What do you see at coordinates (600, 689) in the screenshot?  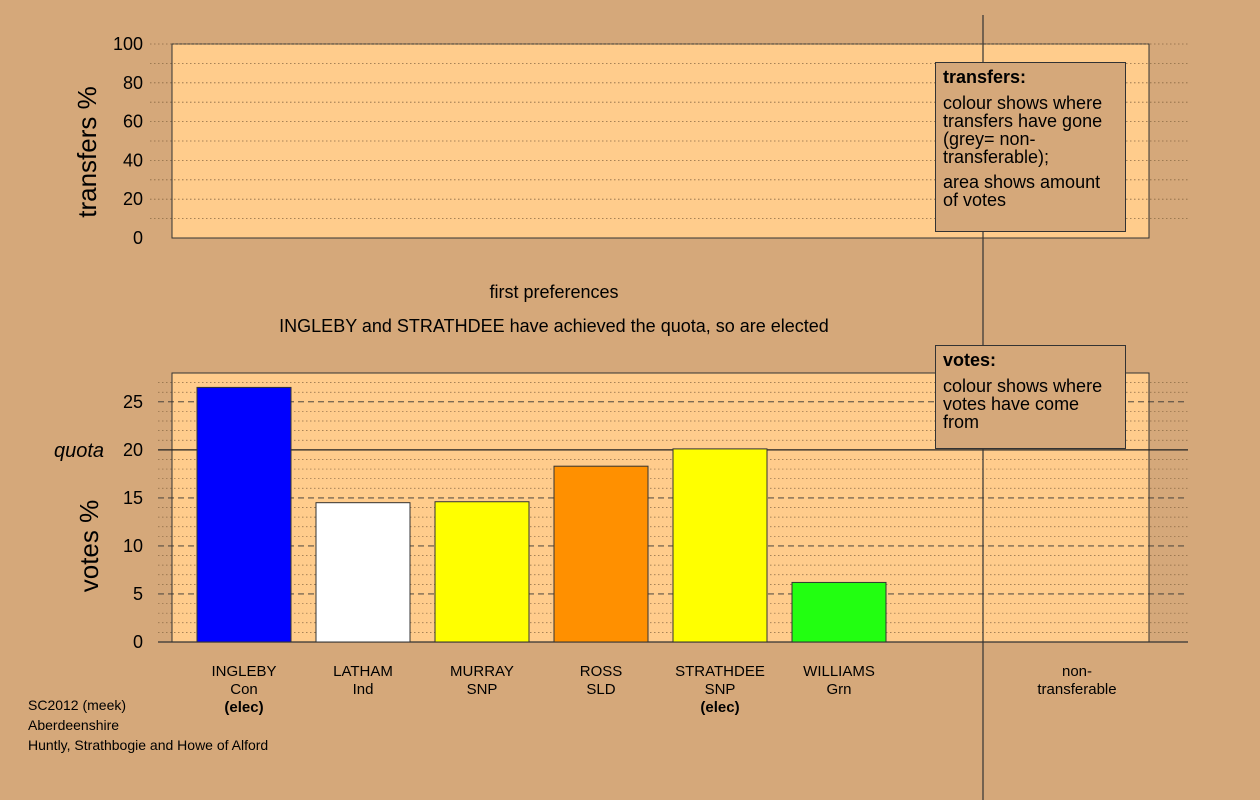 I see `candidate-party: SLD` at bounding box center [600, 689].